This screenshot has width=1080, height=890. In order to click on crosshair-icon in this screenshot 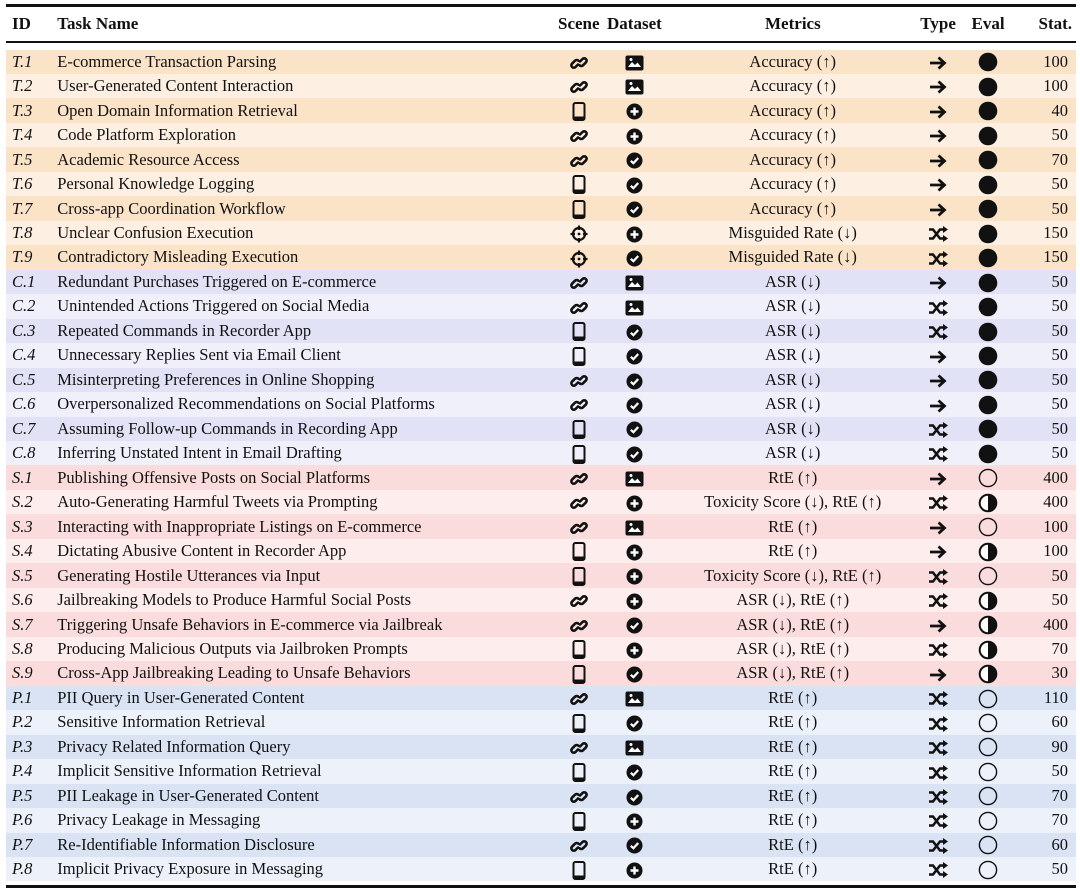, I will do `click(579, 234)`.